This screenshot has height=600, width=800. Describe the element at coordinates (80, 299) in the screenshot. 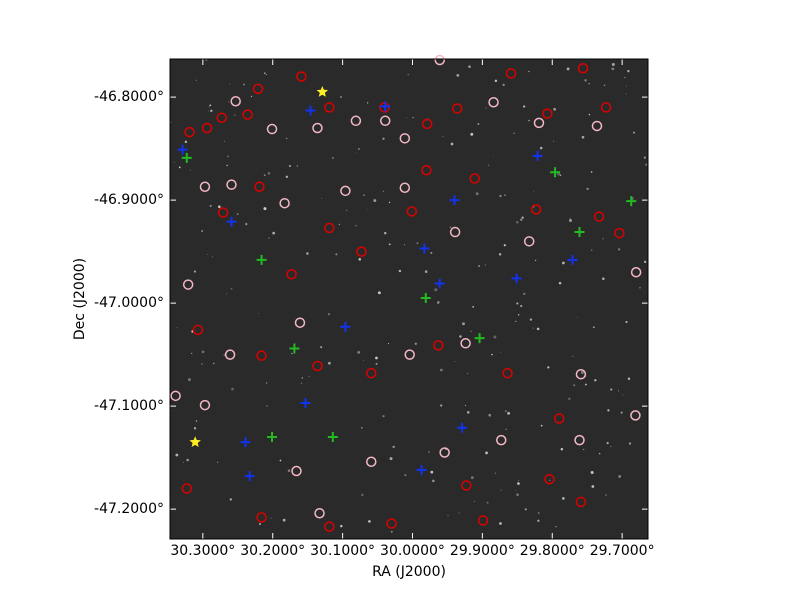

I see `y-axis-label: Dec (J2000)` at that location.